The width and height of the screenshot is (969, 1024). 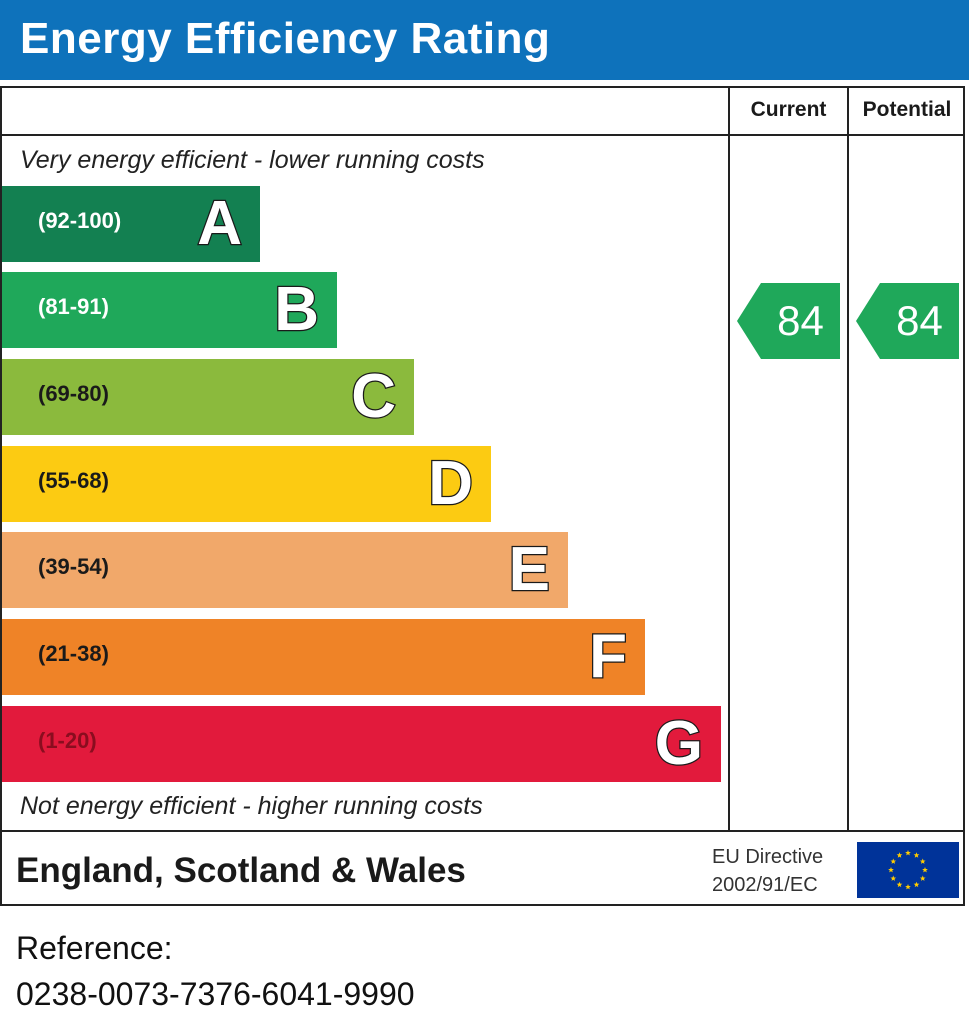 I want to click on band-g: (1-20) G, so click(x=361, y=744).